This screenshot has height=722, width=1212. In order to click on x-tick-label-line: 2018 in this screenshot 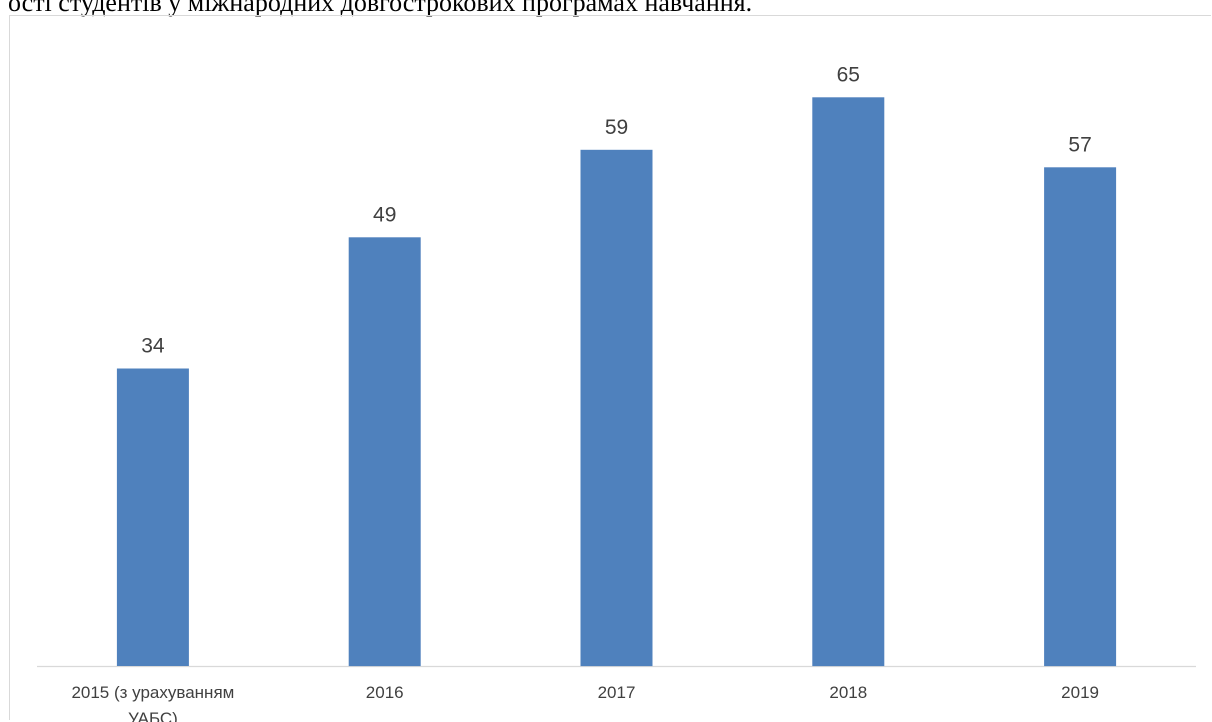, I will do `click(848, 692)`.